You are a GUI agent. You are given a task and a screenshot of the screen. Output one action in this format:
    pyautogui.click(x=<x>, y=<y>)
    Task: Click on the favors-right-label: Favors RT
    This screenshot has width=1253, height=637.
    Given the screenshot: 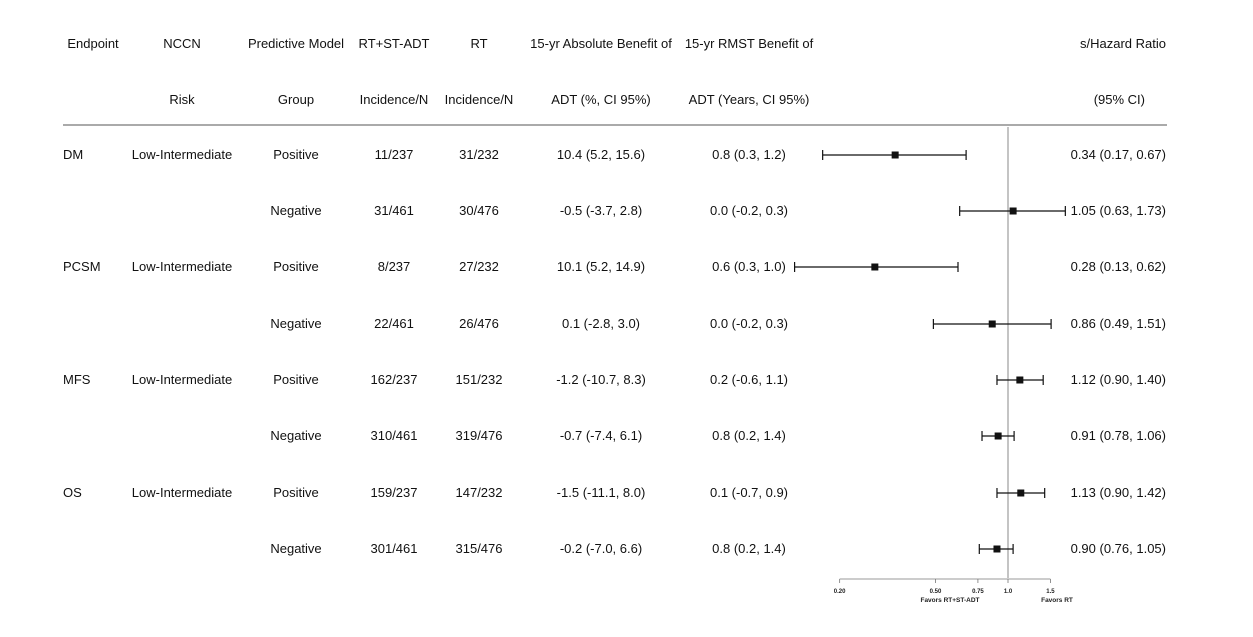 What is the action you would take?
    pyautogui.click(x=1057, y=600)
    